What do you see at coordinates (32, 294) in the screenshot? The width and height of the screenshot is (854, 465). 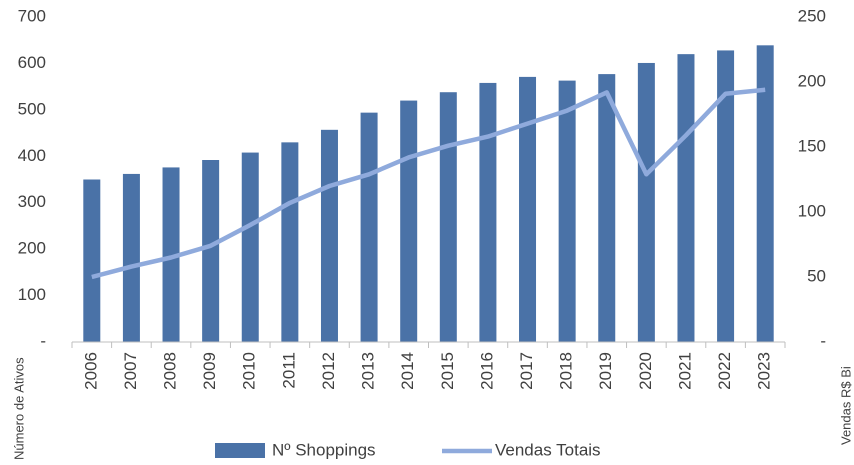 I see `y-tick-label: 100` at bounding box center [32, 294].